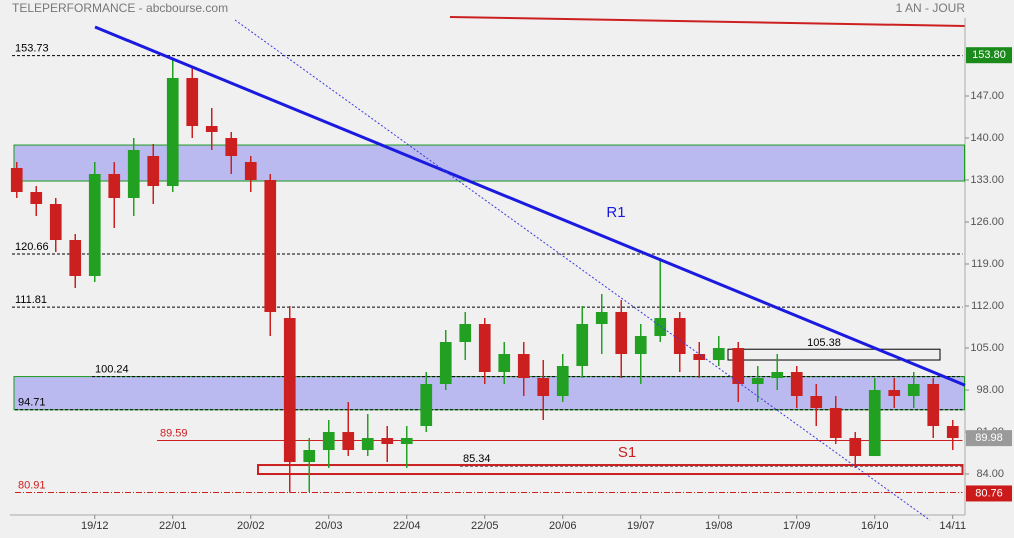 Image resolution: width=1014 pixels, height=538 pixels. What do you see at coordinates (987, 138) in the screenshot?
I see `y-tick-label: 140.00` at bounding box center [987, 138].